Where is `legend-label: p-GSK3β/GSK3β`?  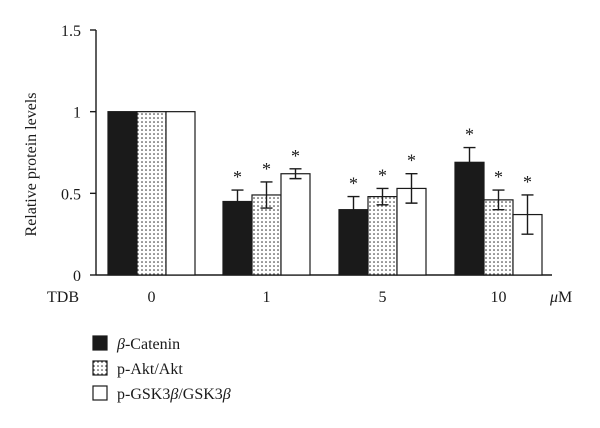 legend-label: p-GSK3β/GSK3β is located at coordinates (174, 394).